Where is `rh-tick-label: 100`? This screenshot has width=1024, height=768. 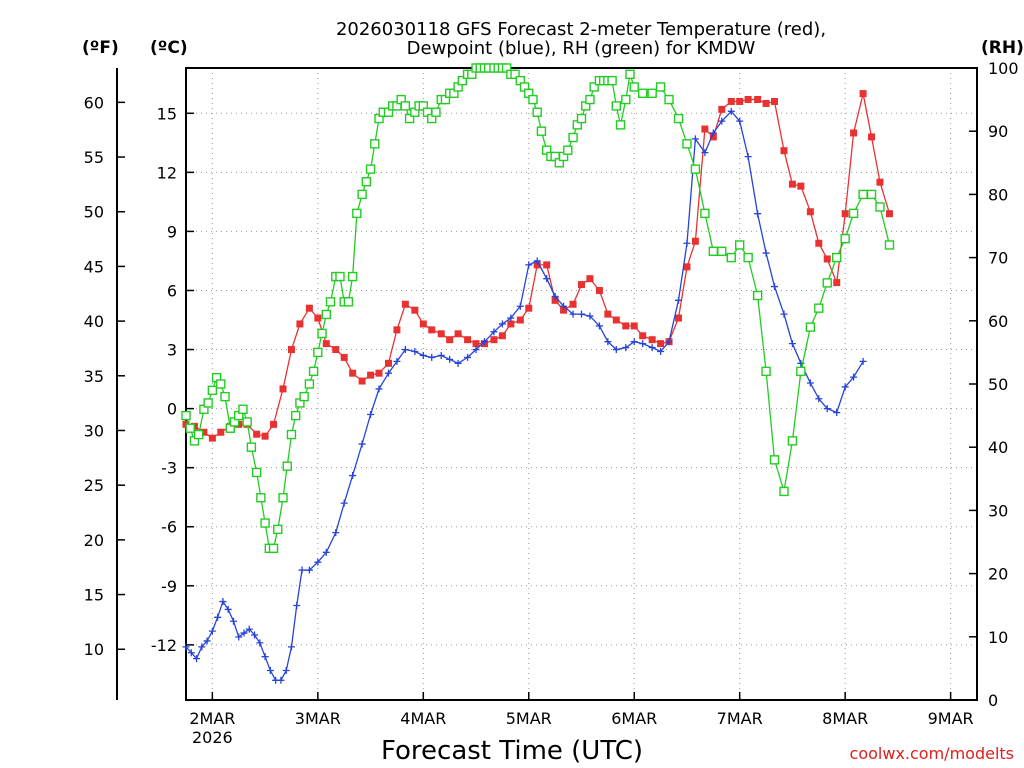
rh-tick-label: 100 is located at coordinates (1003, 68).